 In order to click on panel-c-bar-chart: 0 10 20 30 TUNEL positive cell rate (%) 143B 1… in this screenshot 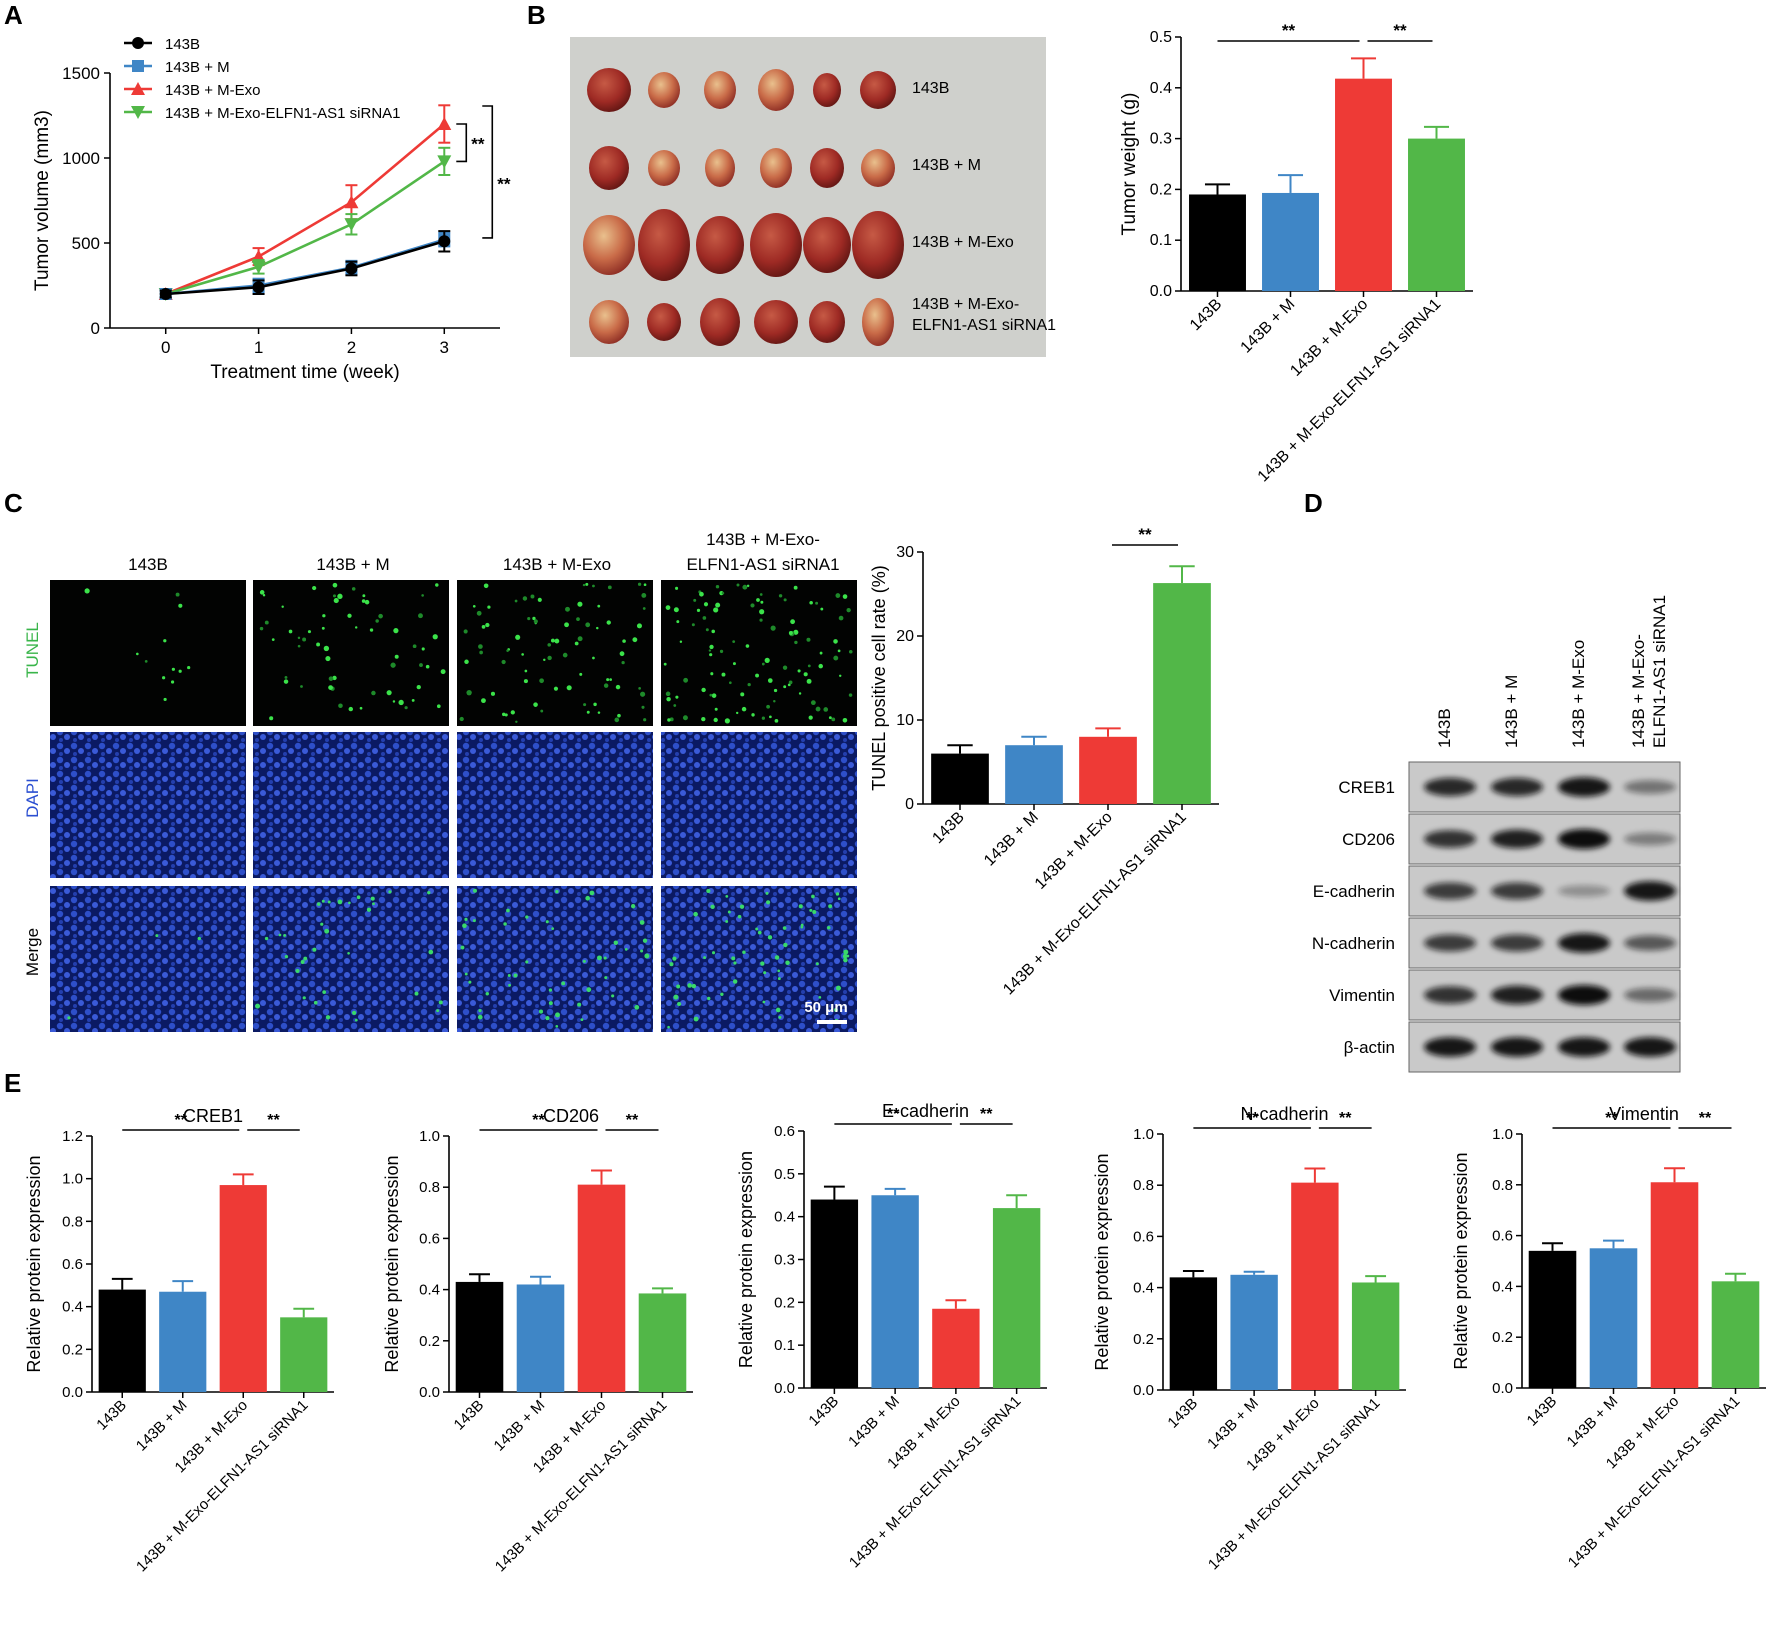, I will do `click(1044, 761)`.